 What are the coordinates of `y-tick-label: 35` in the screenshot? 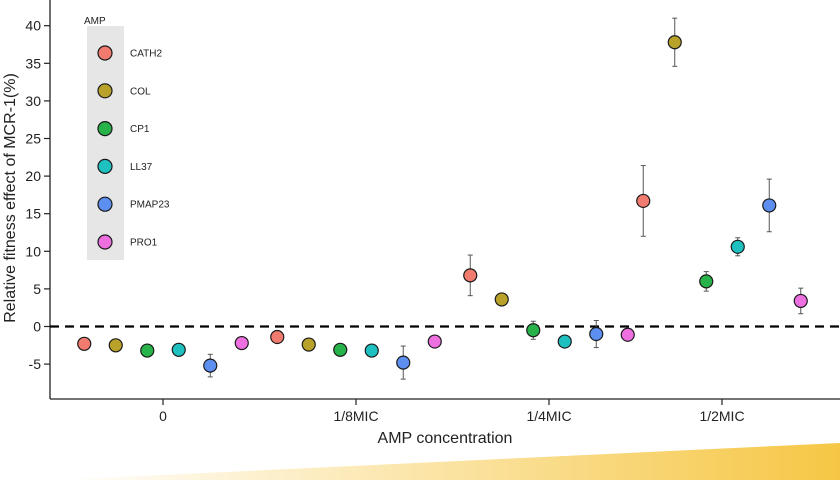 It's located at (33, 63).